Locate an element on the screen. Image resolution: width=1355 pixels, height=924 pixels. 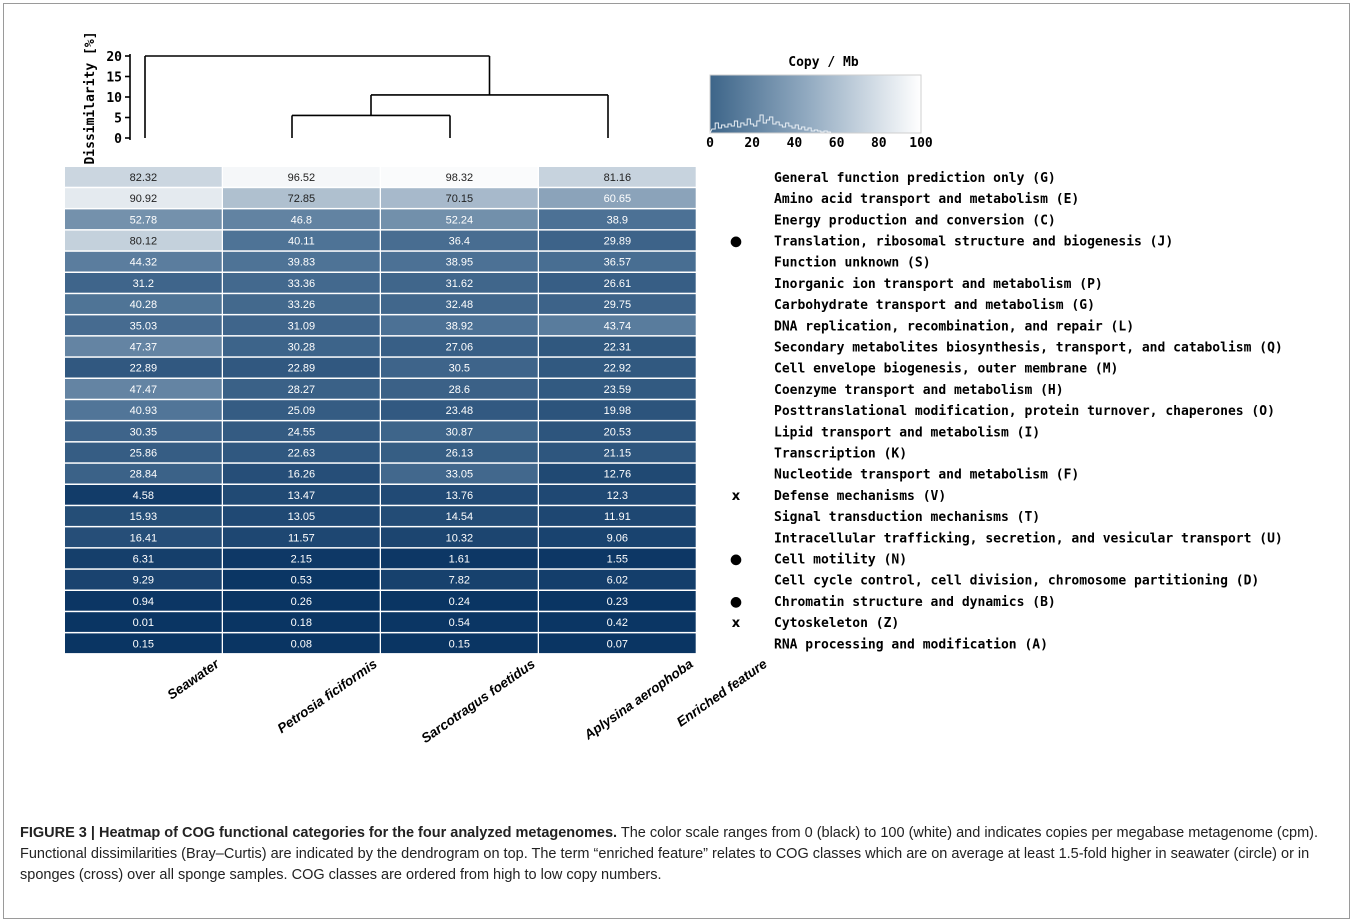
cell-value: 31.62 is located at coordinates (460, 284).